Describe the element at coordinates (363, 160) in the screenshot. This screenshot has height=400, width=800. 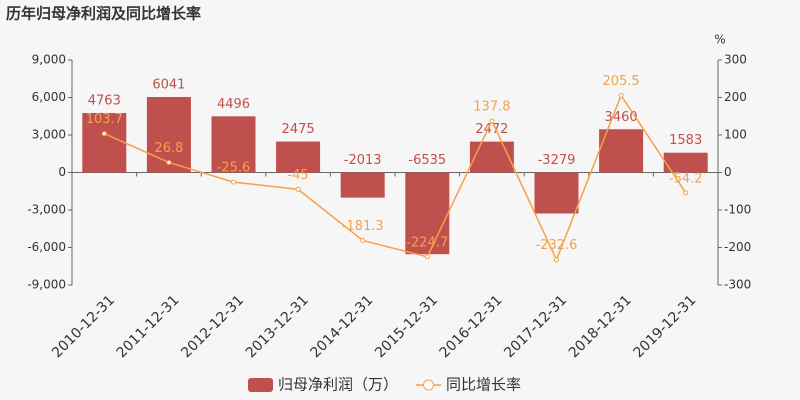
I see `bar-value-label: -2013` at that location.